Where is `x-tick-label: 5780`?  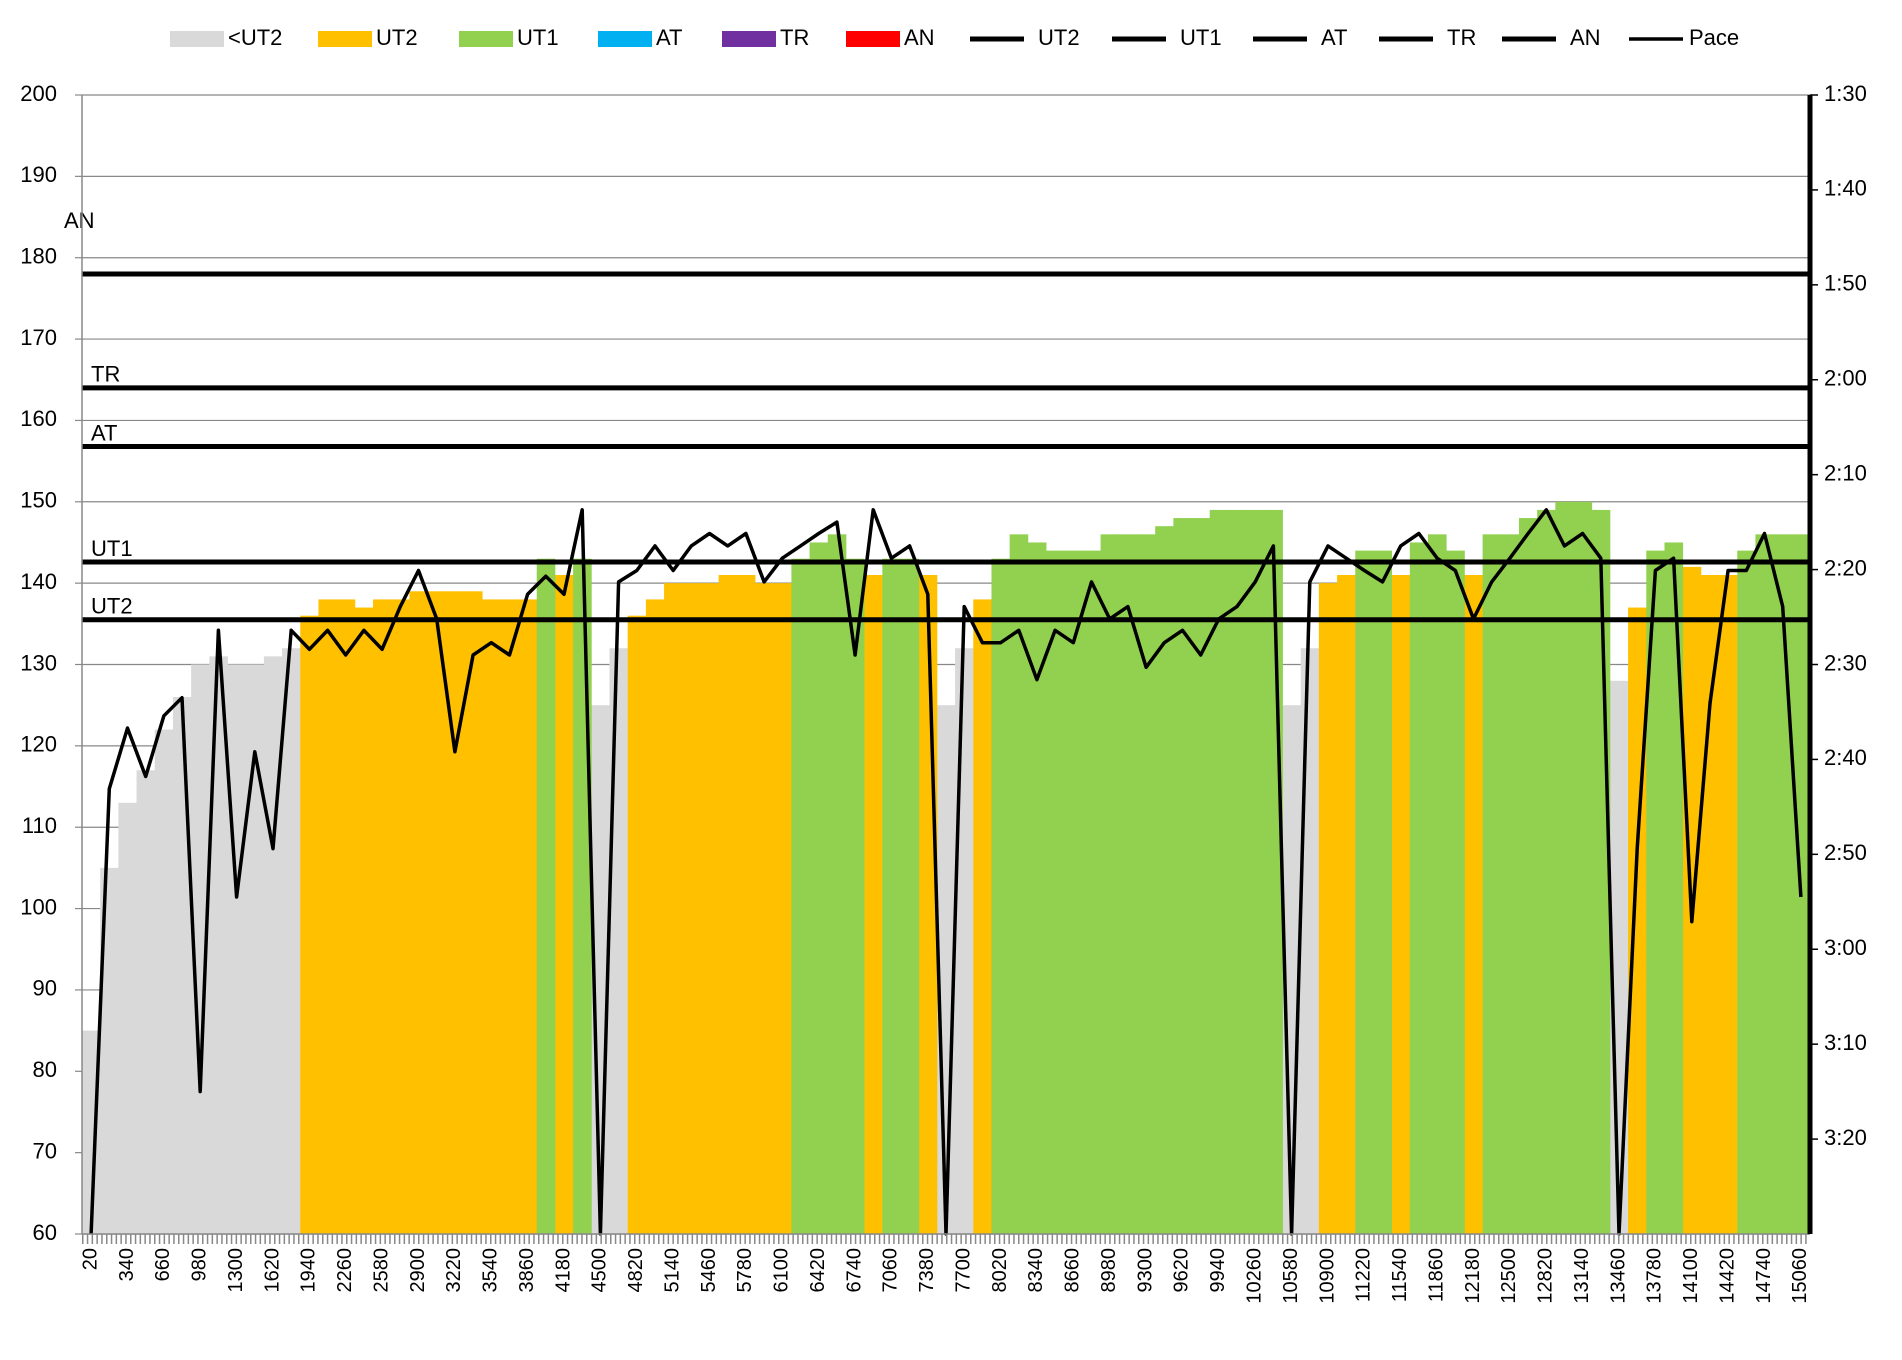
x-tick-label: 5780 is located at coordinates (745, 1270).